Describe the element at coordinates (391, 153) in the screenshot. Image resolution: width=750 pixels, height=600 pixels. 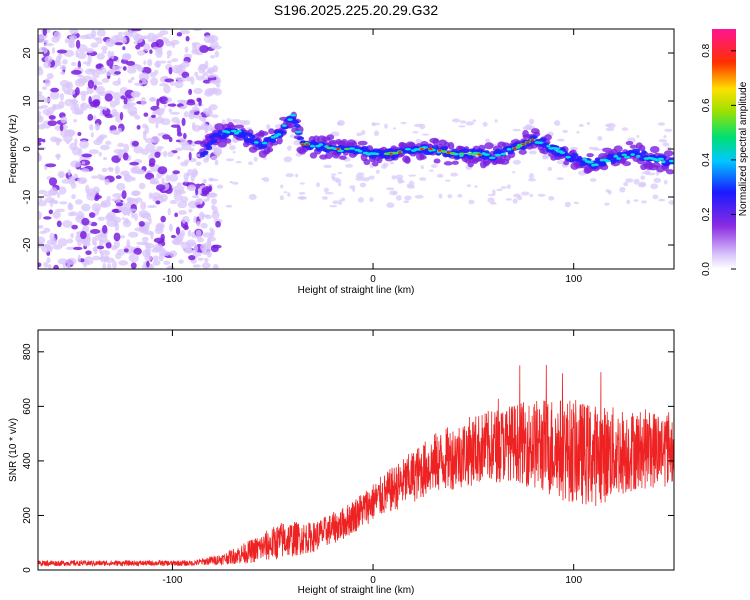
I see `spectrogram-track-peak` at that location.